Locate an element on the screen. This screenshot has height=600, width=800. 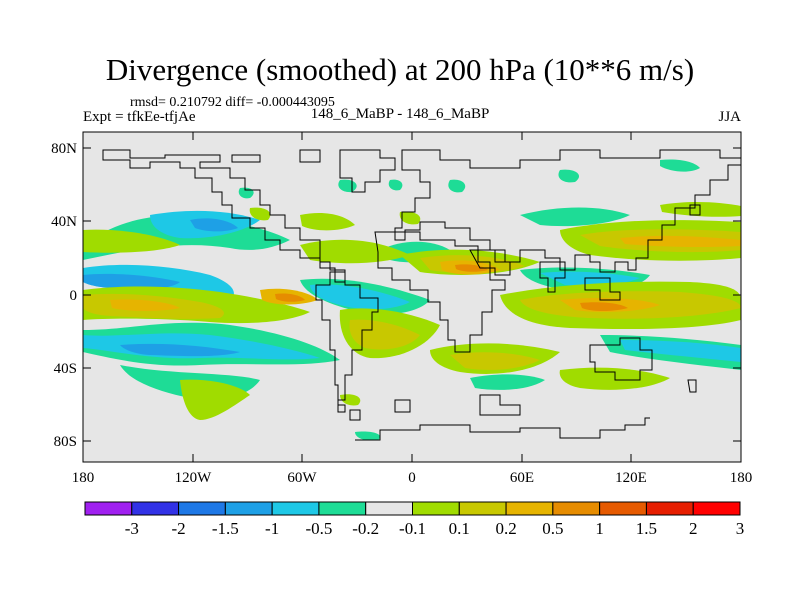
colorbar-label: -1 is located at coordinates (272, 528).